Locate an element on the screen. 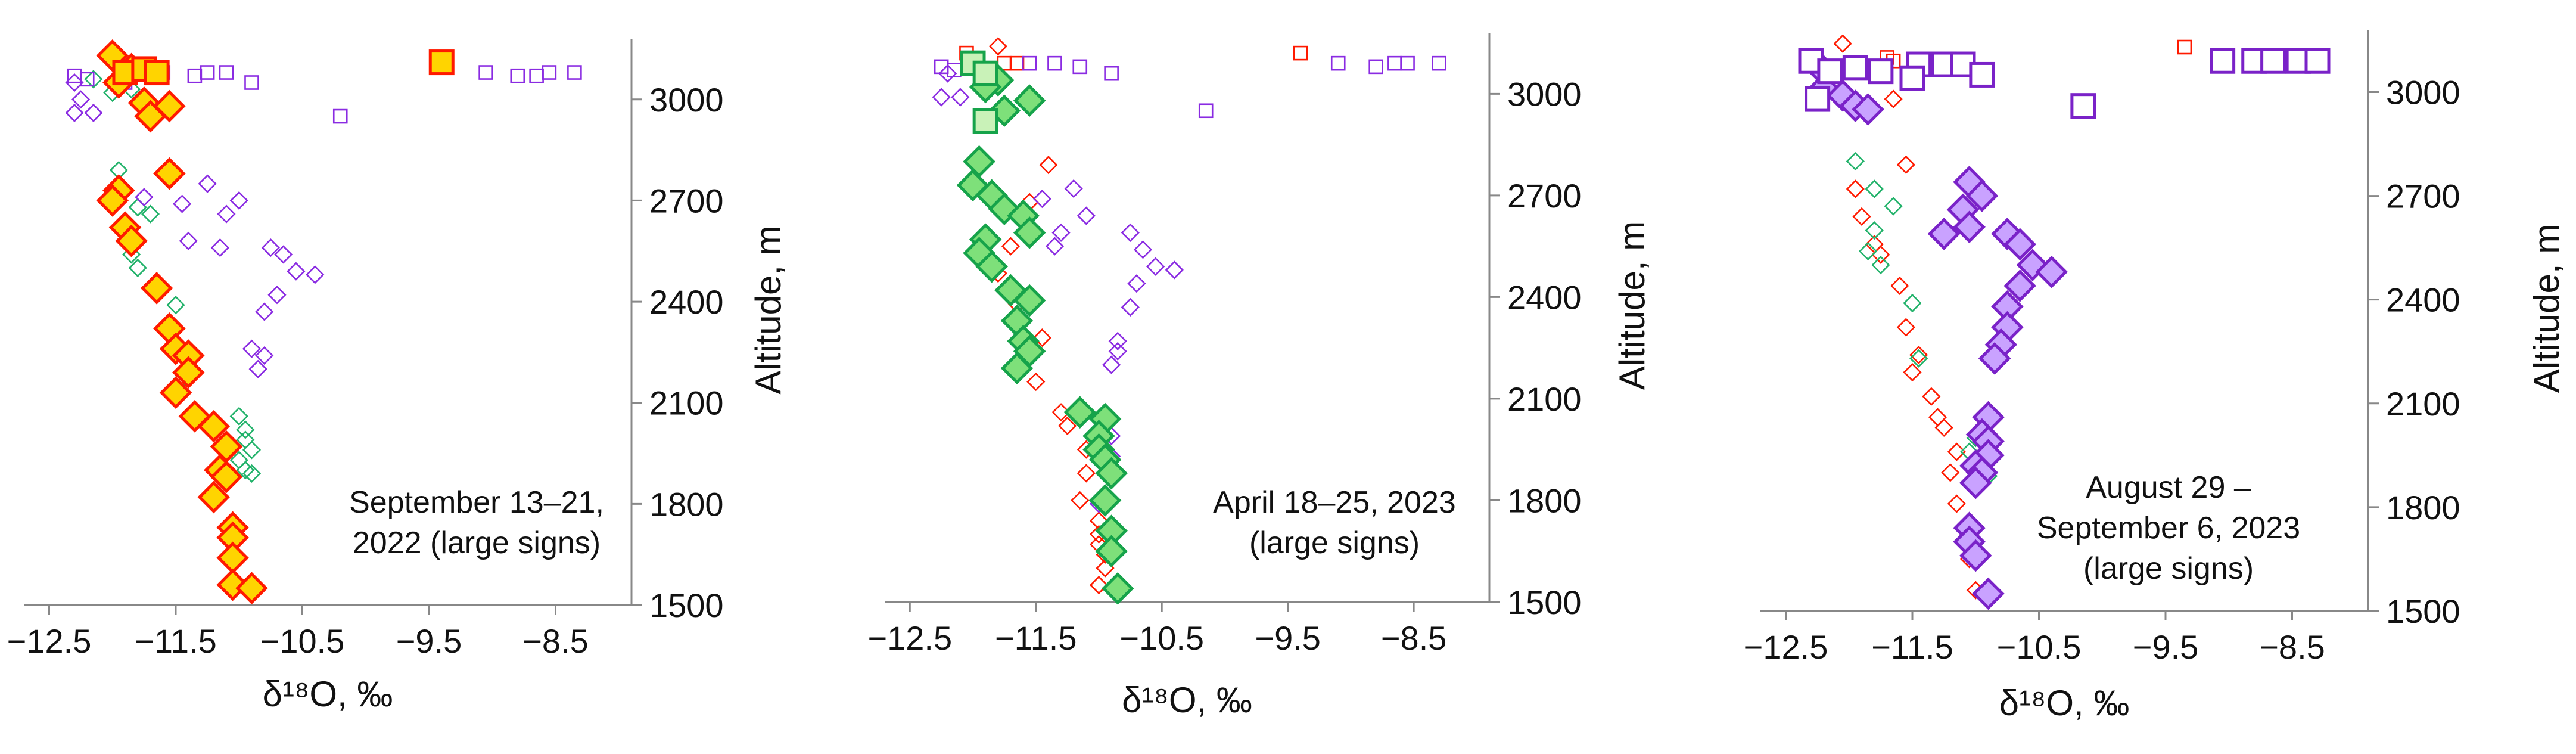 Image resolution: width=2576 pixels, height=754 pixels. x-tick-label: −8.5 is located at coordinates (555, 641).